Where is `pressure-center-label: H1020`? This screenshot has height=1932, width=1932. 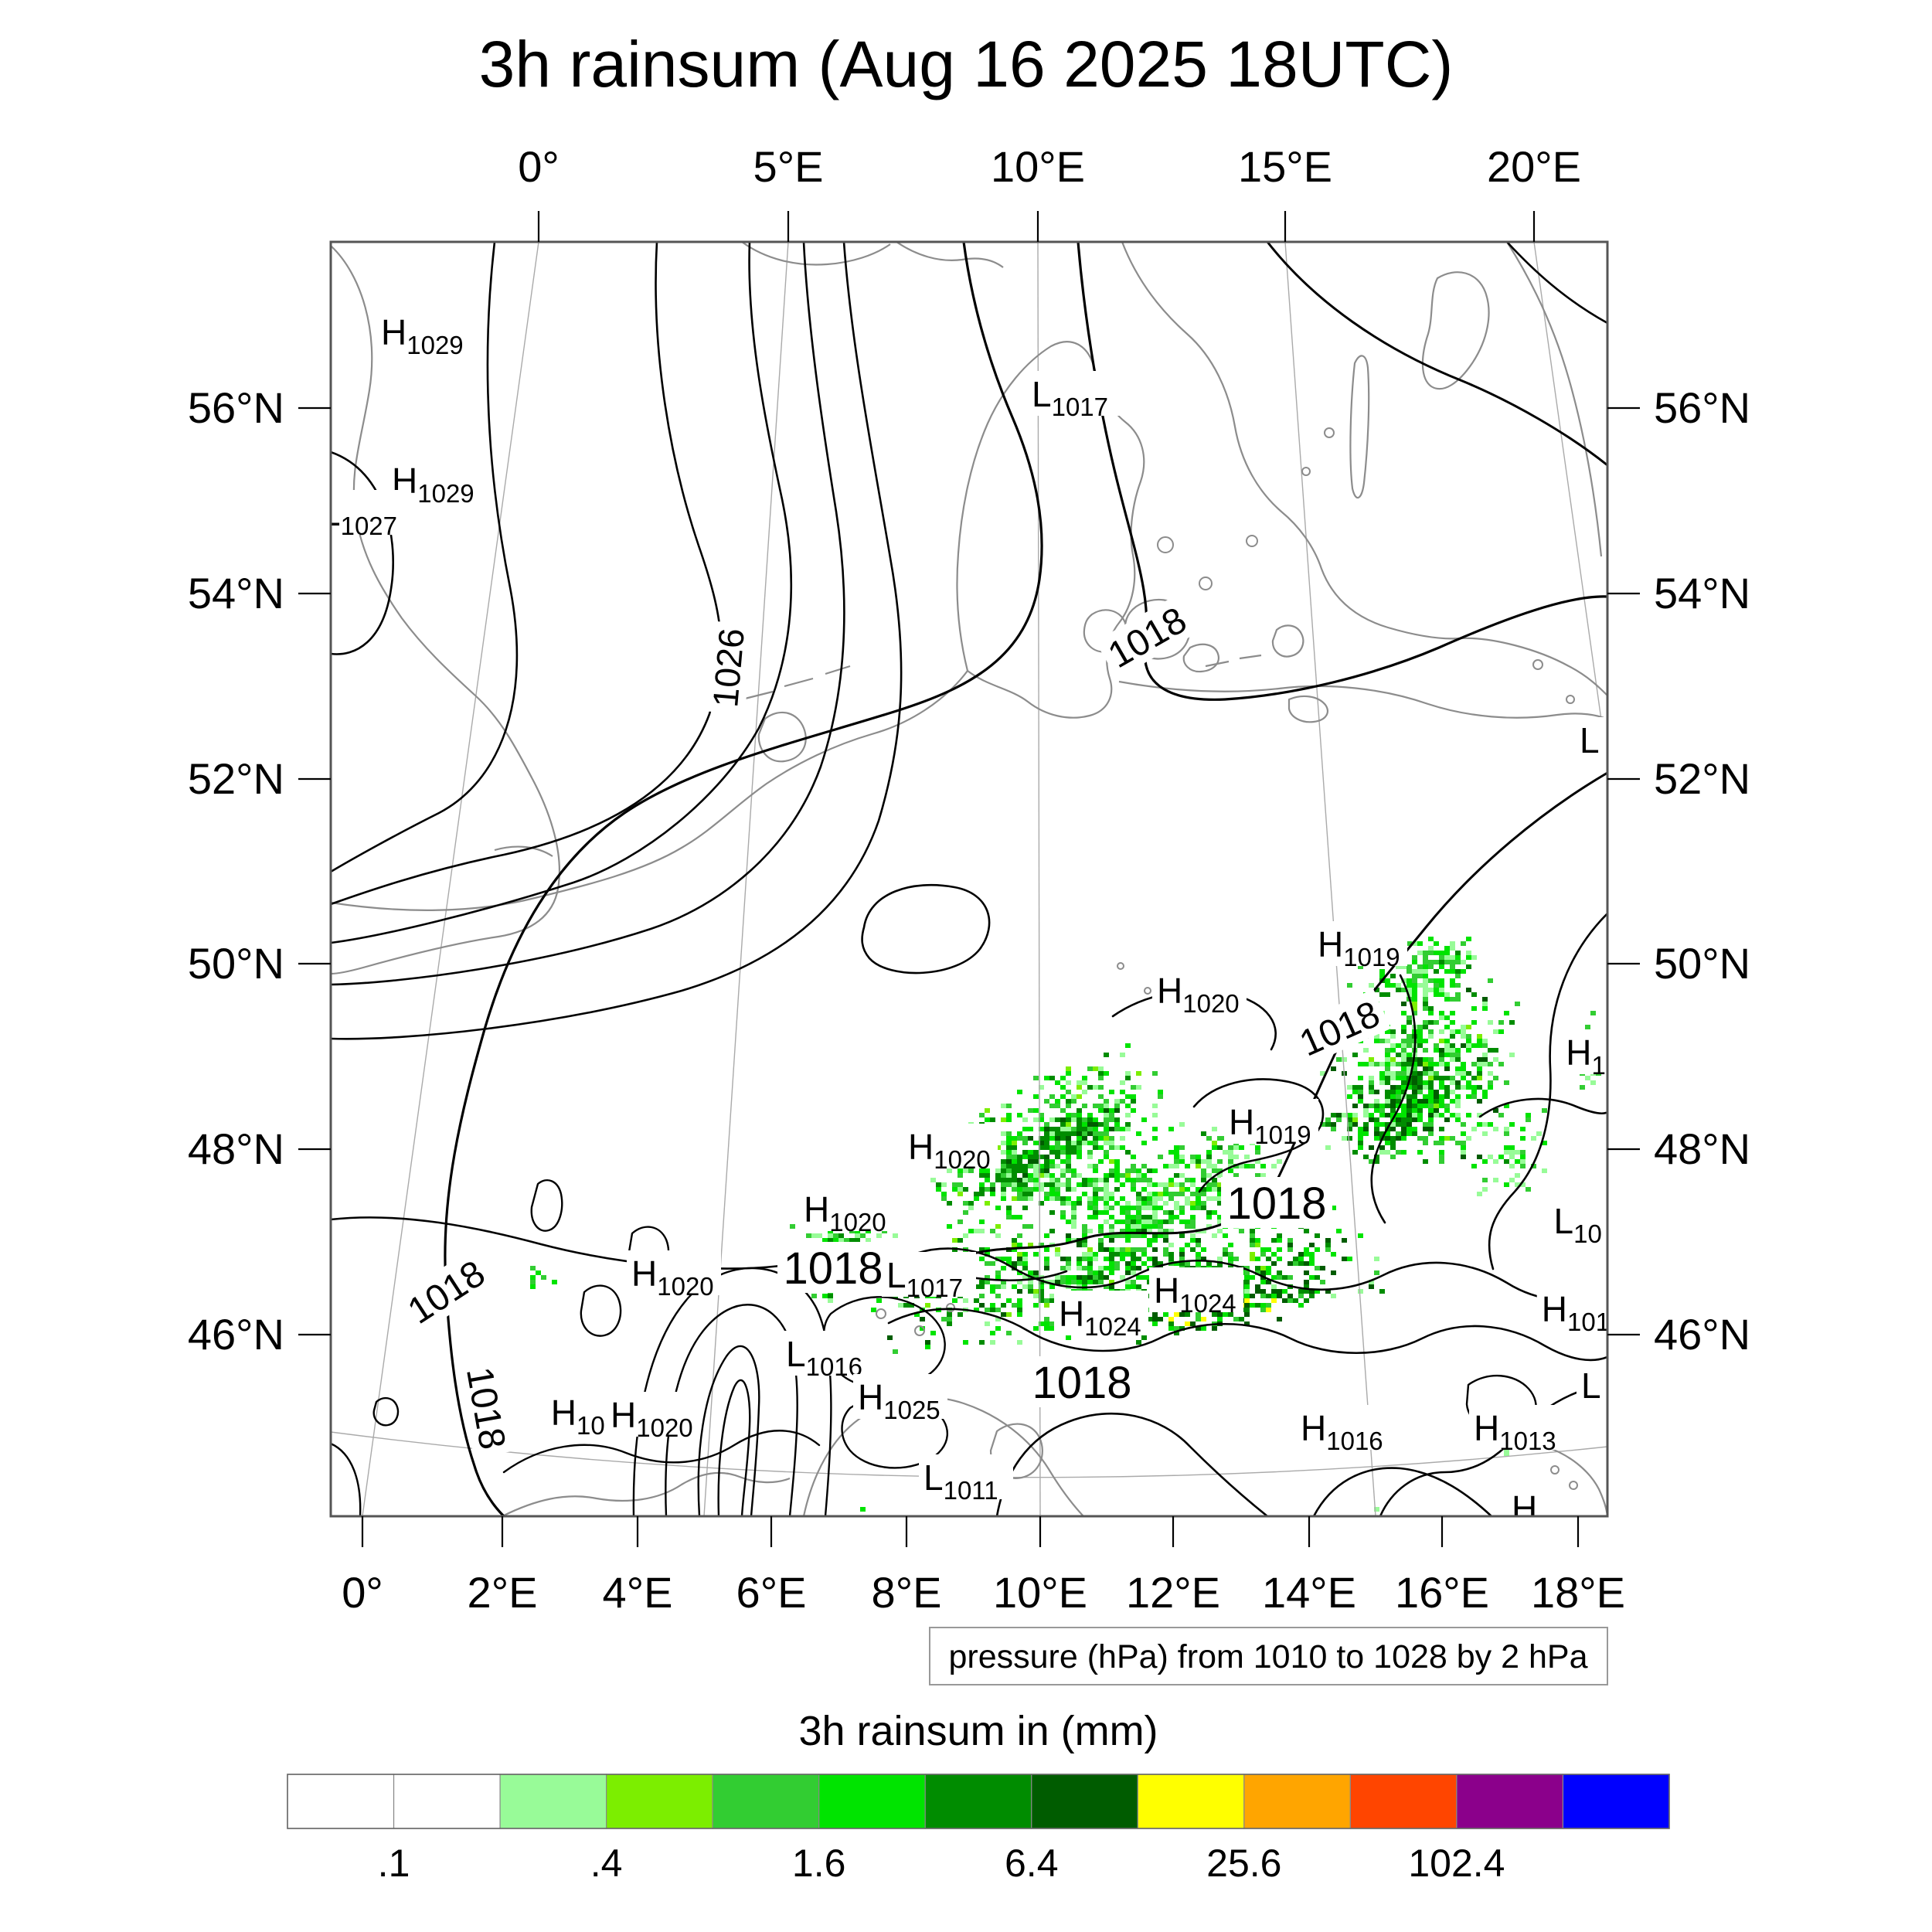
pressure-center-label: H1020 is located at coordinates (950, 1149).